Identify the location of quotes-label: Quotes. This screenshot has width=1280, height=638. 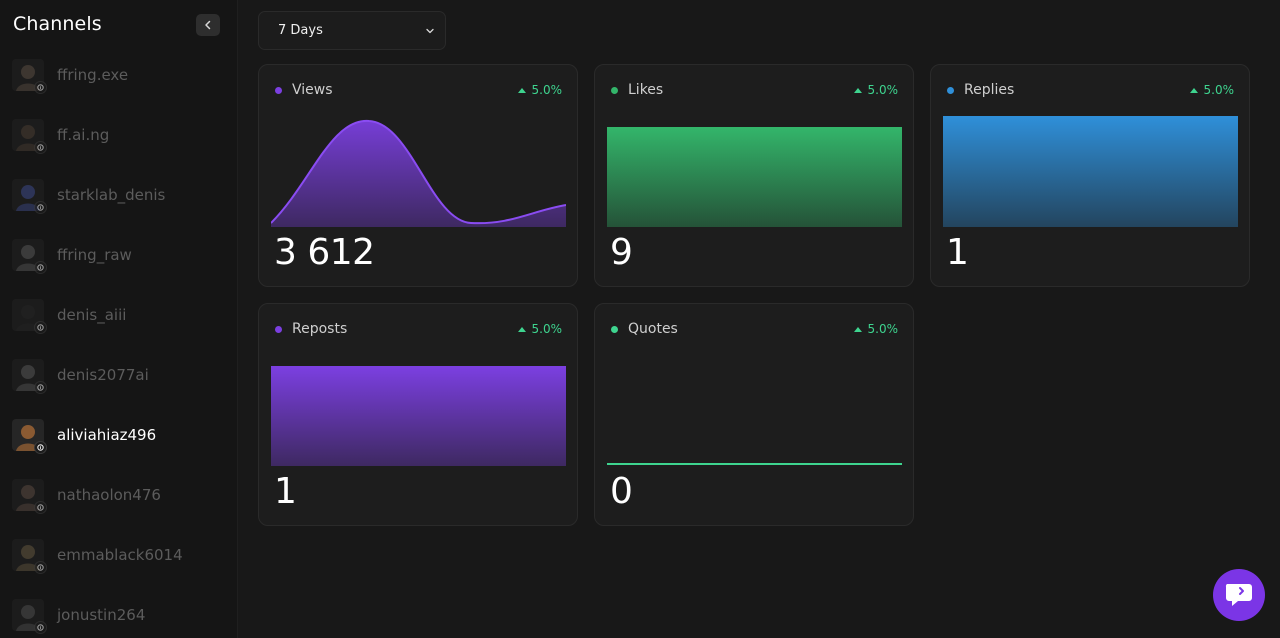
(644, 329).